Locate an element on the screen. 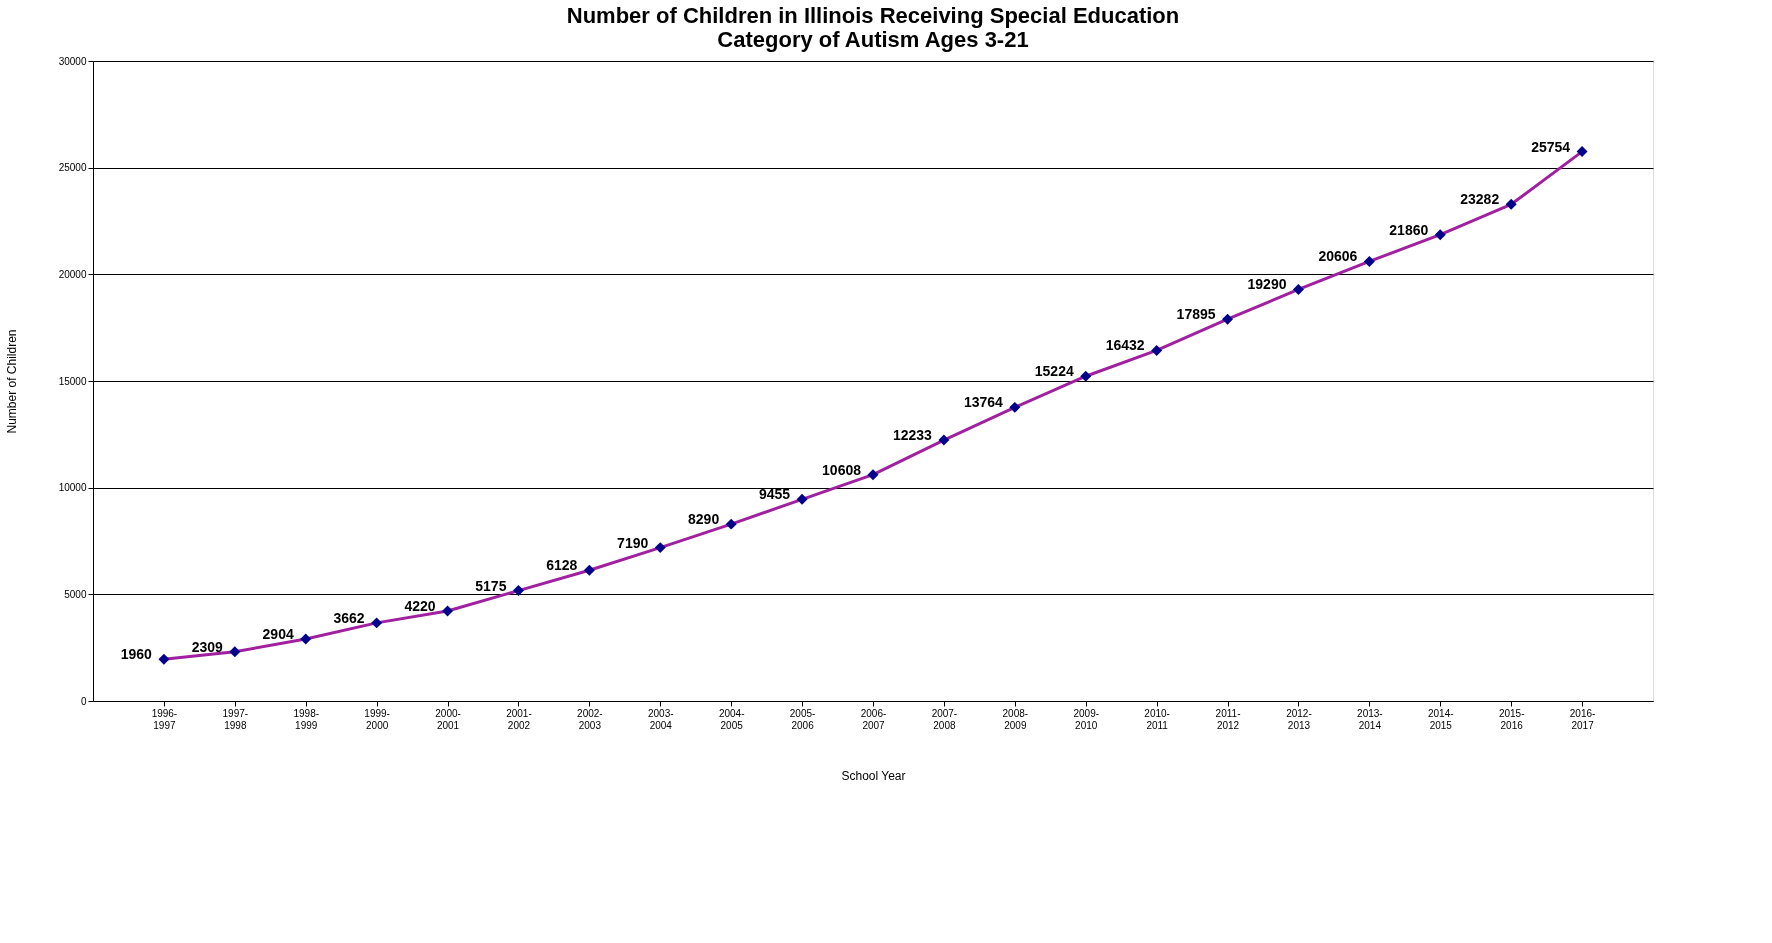 Image resolution: width=1772 pixels, height=943 pixels. data-label: 17895 is located at coordinates (1196, 314).